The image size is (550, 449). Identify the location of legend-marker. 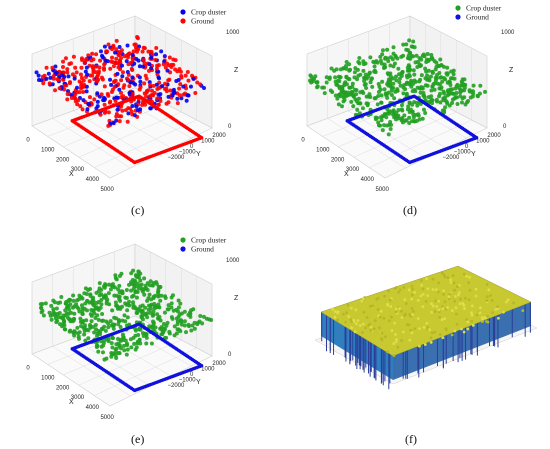
(458, 17).